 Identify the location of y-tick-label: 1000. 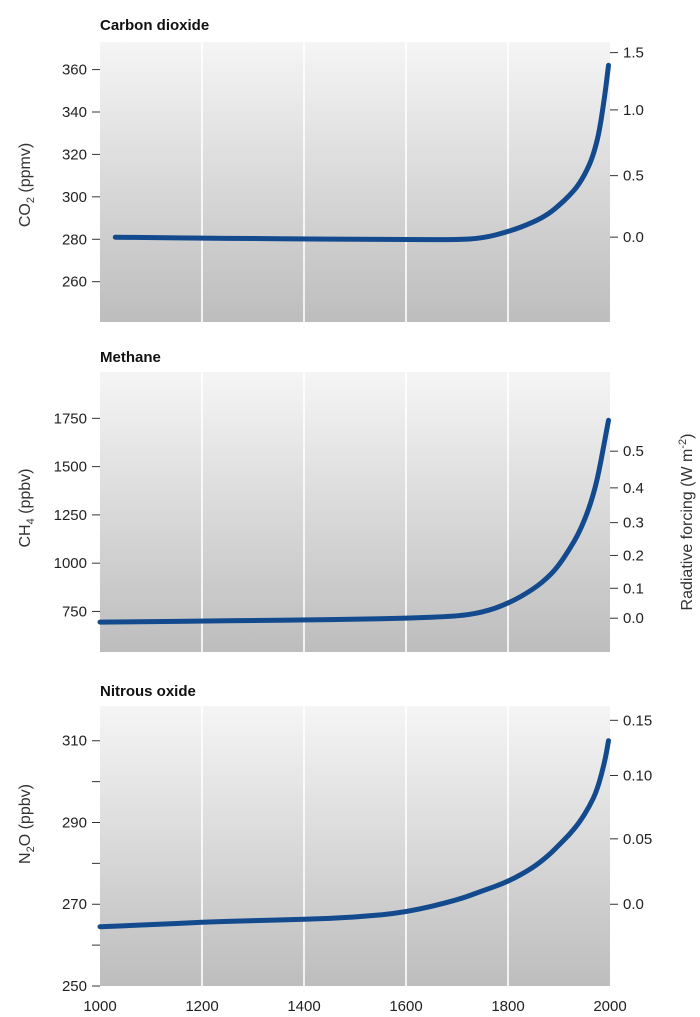
(70, 563).